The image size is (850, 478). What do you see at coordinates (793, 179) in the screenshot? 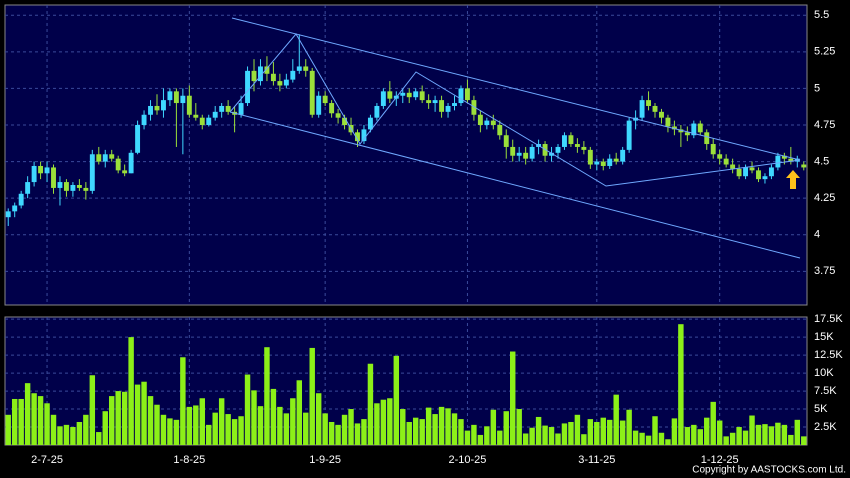
I see `arrow` at bounding box center [793, 179].